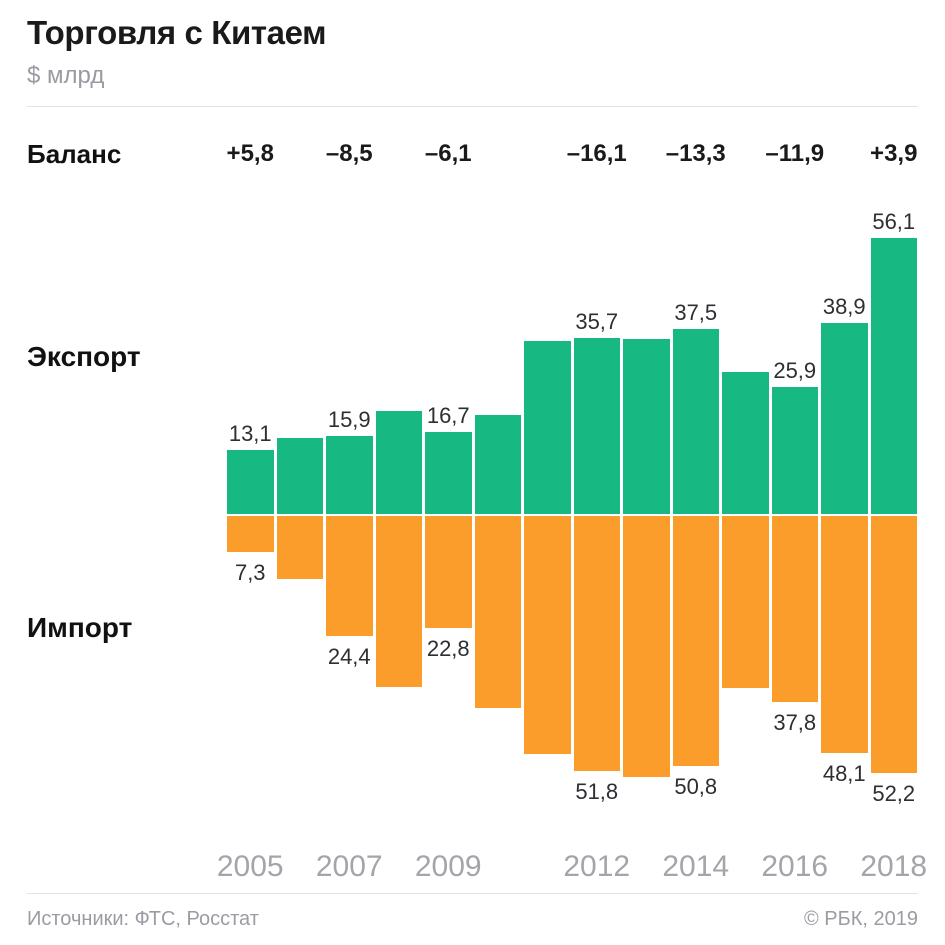  I want to click on balance-value-2018: +3,9, so click(894, 153).